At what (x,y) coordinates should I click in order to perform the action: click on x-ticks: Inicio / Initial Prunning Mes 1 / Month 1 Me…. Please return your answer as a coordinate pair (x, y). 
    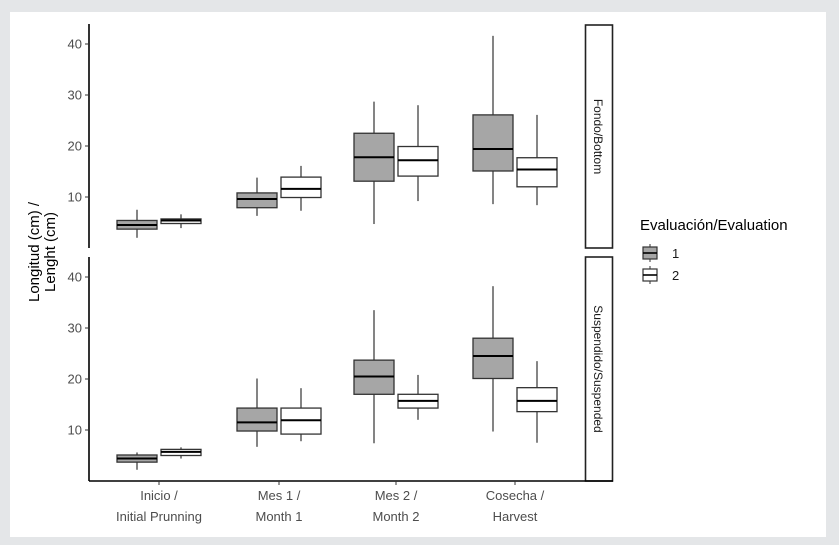
    Looking at the image, I should click on (330, 502).